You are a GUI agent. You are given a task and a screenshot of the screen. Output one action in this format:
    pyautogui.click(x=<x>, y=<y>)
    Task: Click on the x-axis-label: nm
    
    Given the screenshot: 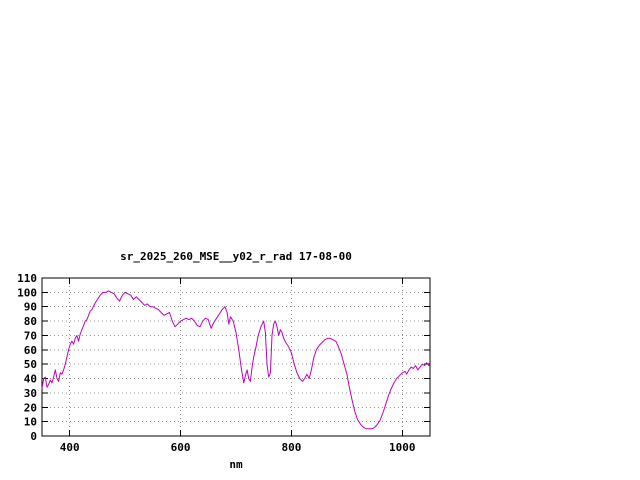 What is the action you would take?
    pyautogui.click(x=236, y=464)
    